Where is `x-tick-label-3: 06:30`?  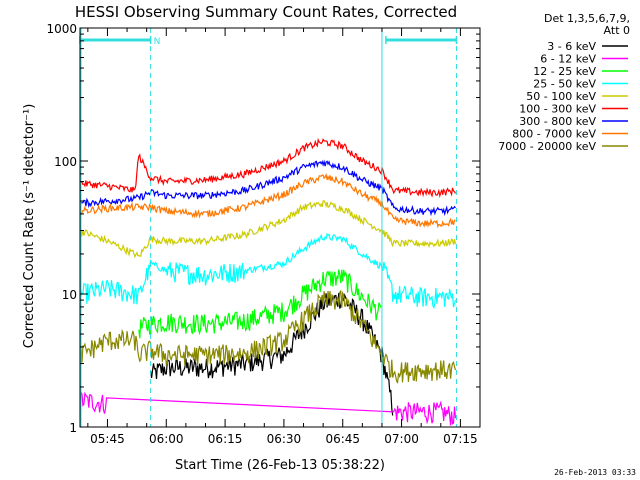 x-tick-label-3: 06:30 is located at coordinates (284, 439).